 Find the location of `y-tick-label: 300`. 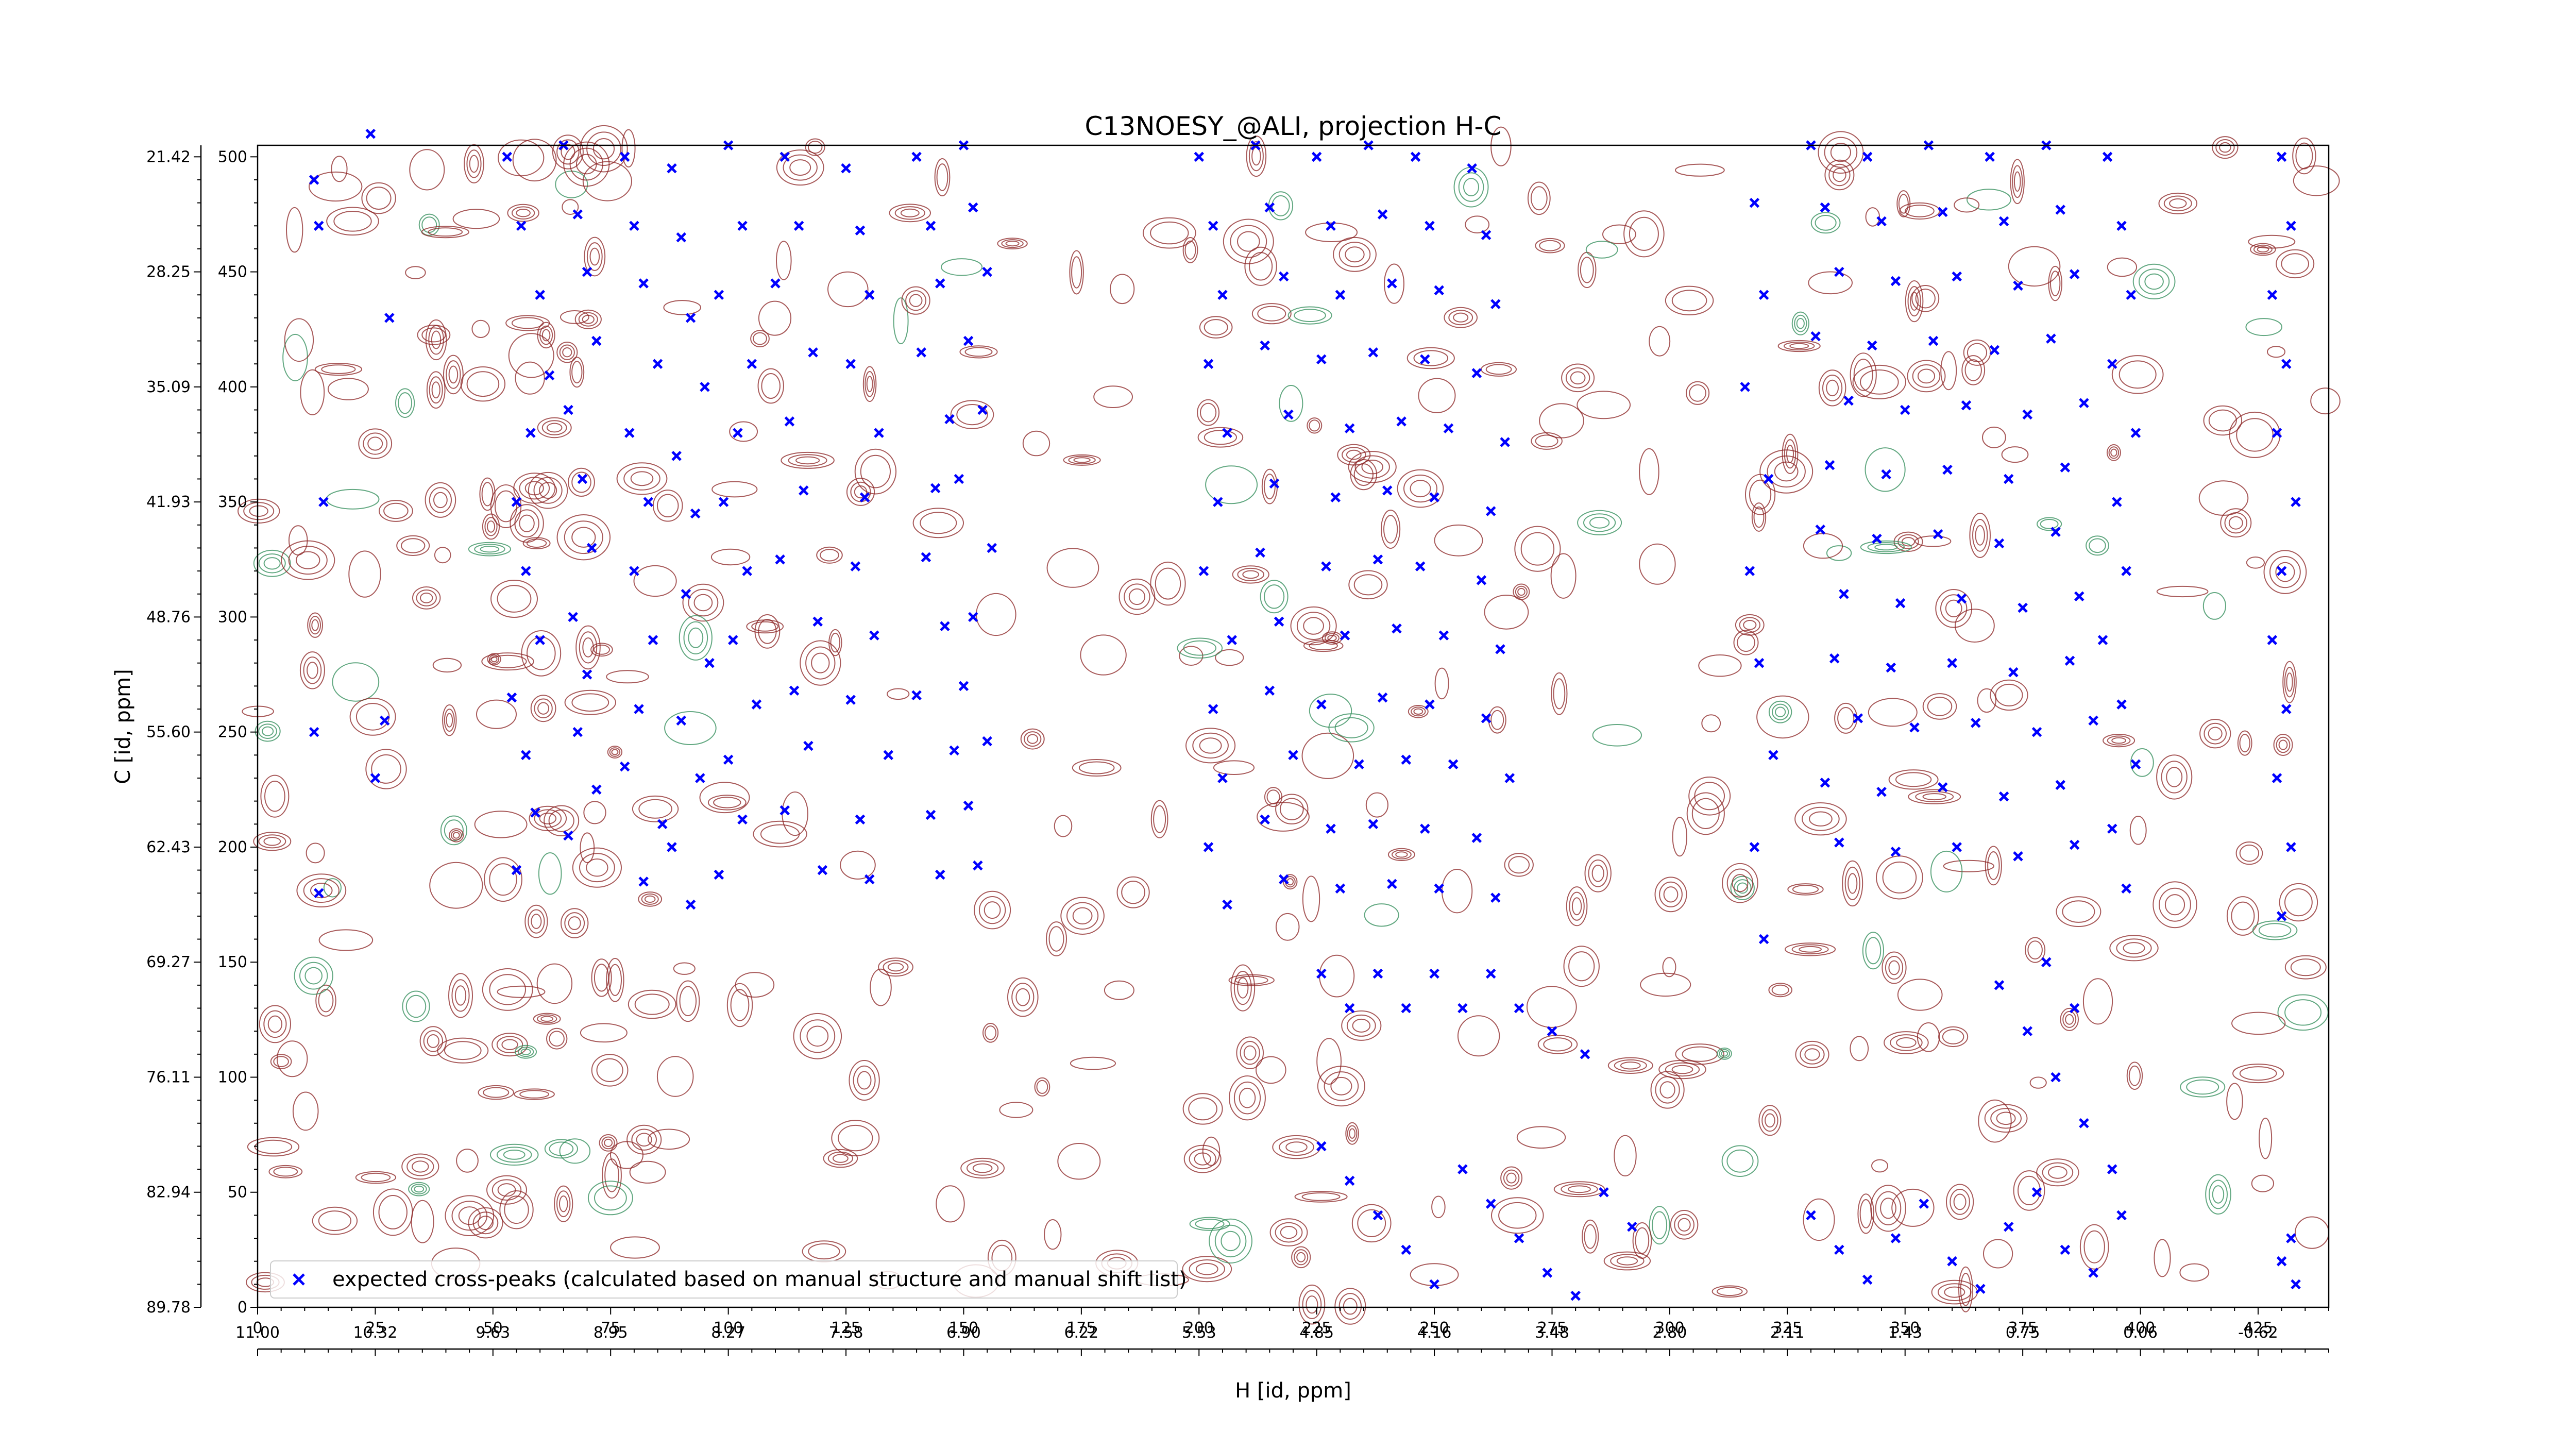

y-tick-label: 300 is located at coordinates (232, 617).